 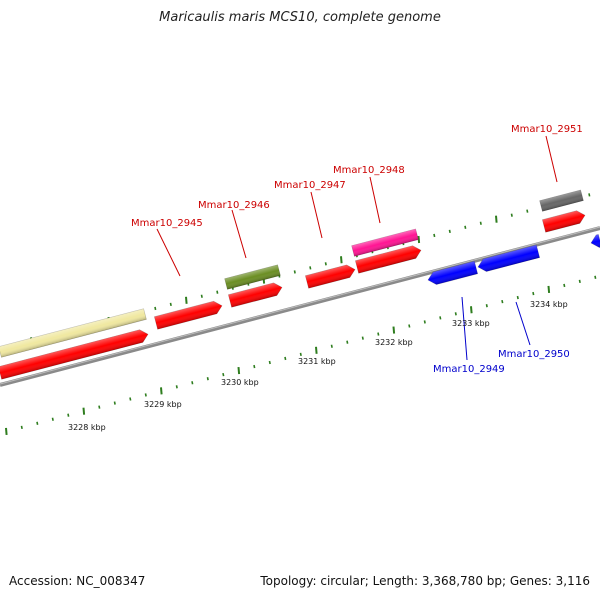 What do you see at coordinates (77, 581) in the screenshot?
I see `accession-text: Accession: NC_008347` at bounding box center [77, 581].